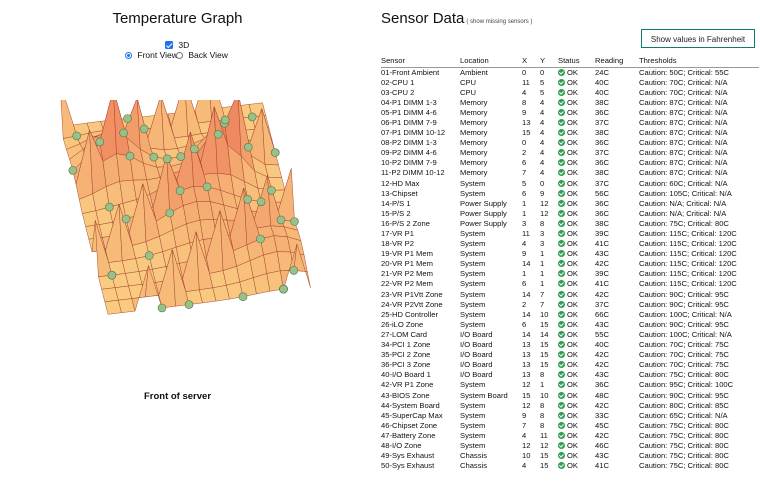  What do you see at coordinates (179, 119) in the screenshot?
I see `surface-cell` at bounding box center [179, 119].